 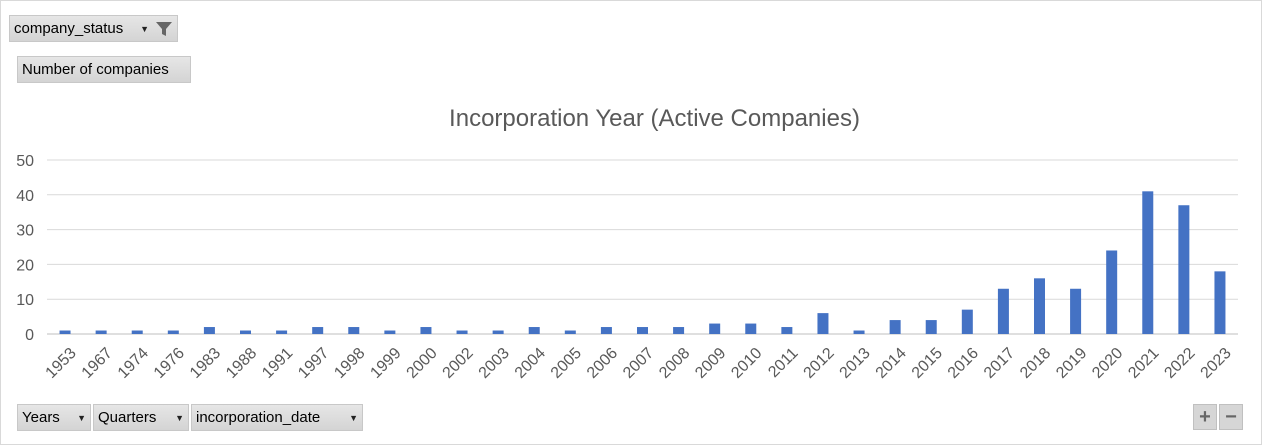 I want to click on expand-field-button: +, so click(x=1205, y=417).